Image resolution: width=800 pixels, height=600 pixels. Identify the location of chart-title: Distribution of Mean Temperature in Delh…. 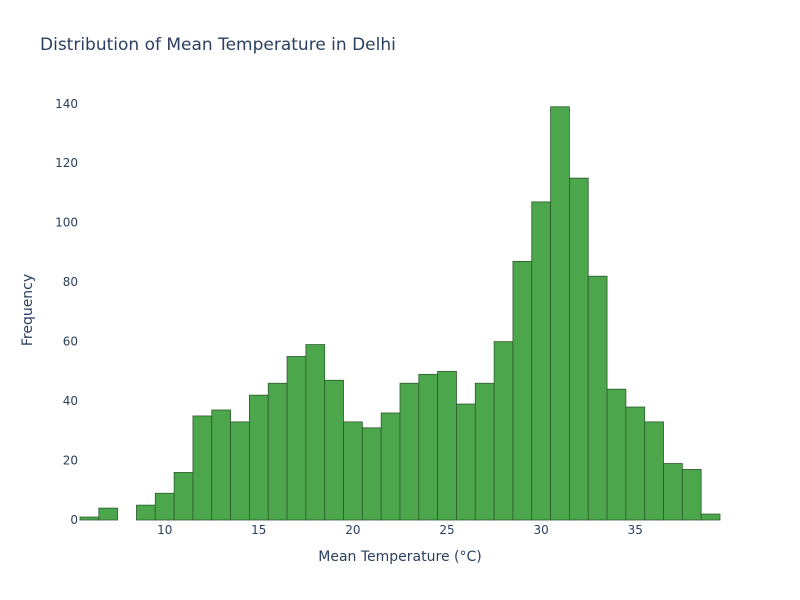
(218, 45).